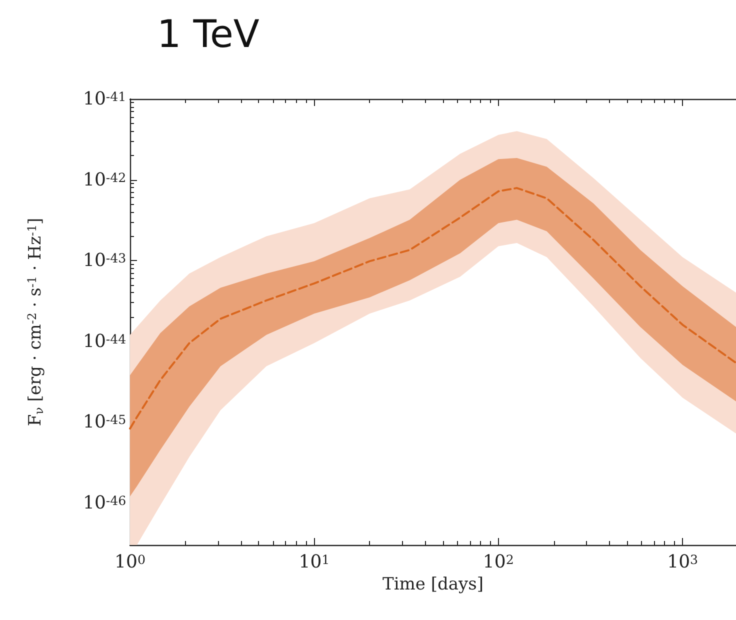 The height and width of the screenshot is (620, 736). Describe the element at coordinates (208, 34) in the screenshot. I see `chart-title: 1 TeV` at that location.